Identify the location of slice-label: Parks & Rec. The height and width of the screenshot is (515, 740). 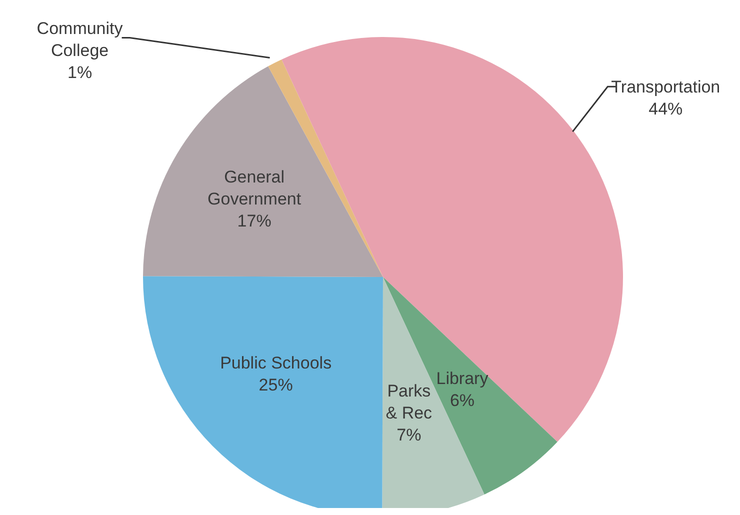
(409, 401).